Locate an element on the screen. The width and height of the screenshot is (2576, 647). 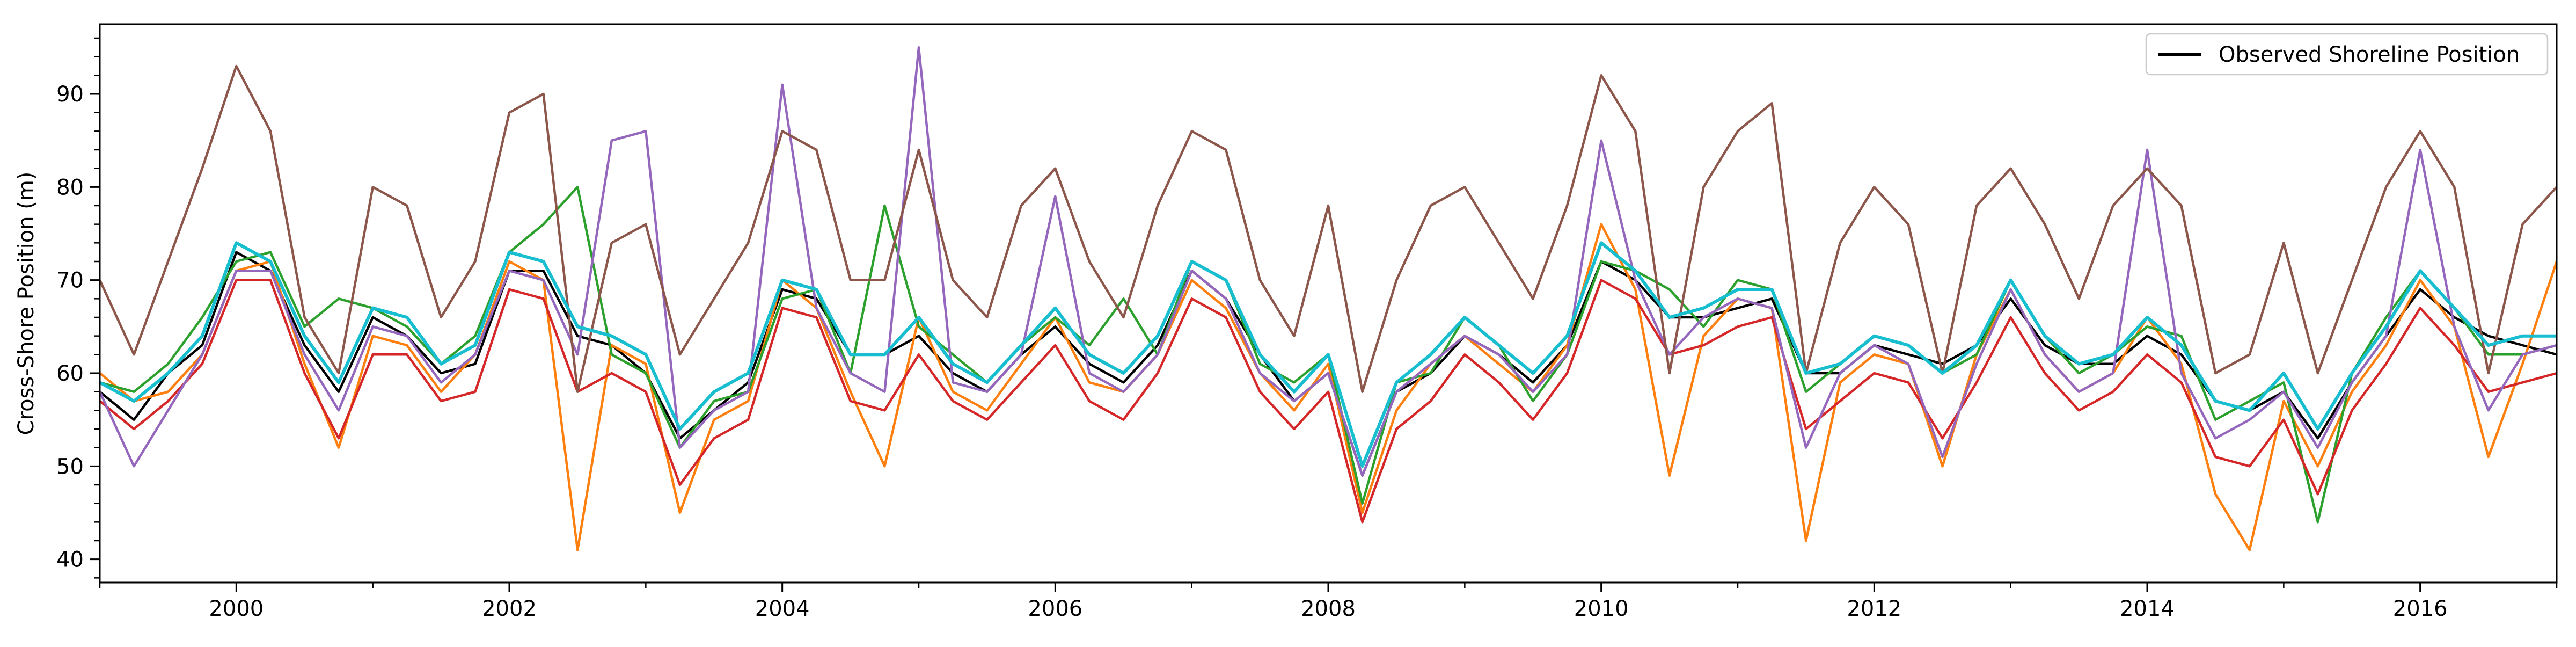
legend-label-observed: Observed Shoreline Position is located at coordinates (2369, 54).